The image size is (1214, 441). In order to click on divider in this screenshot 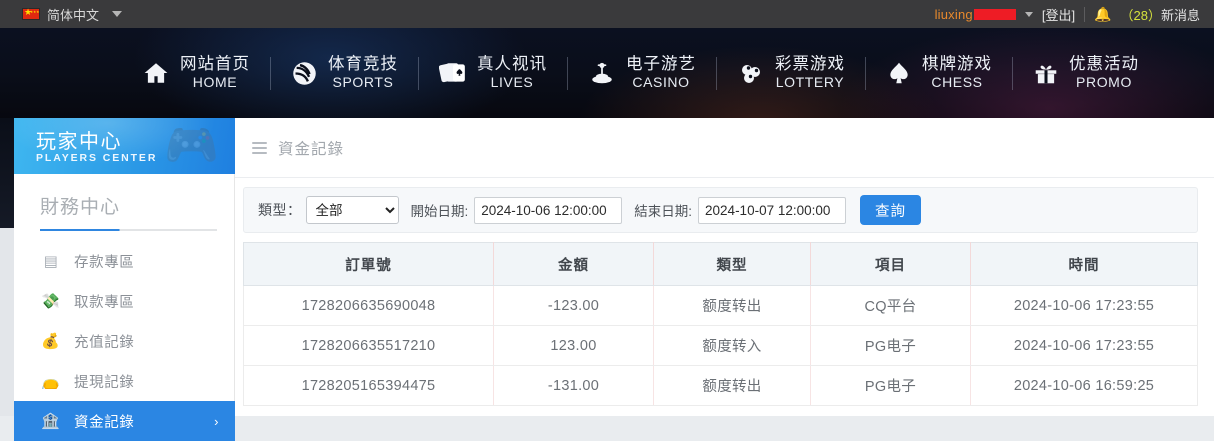, I will do `click(1085, 14)`.